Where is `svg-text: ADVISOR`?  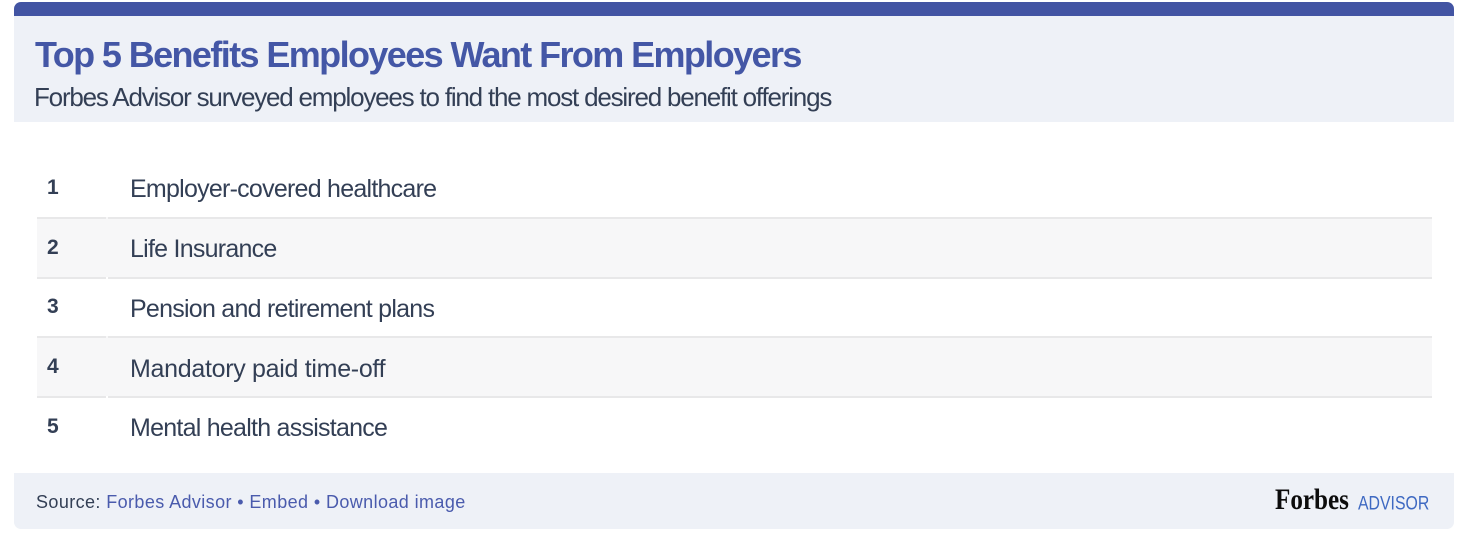
svg-text: ADVISOR is located at coordinates (1393, 503).